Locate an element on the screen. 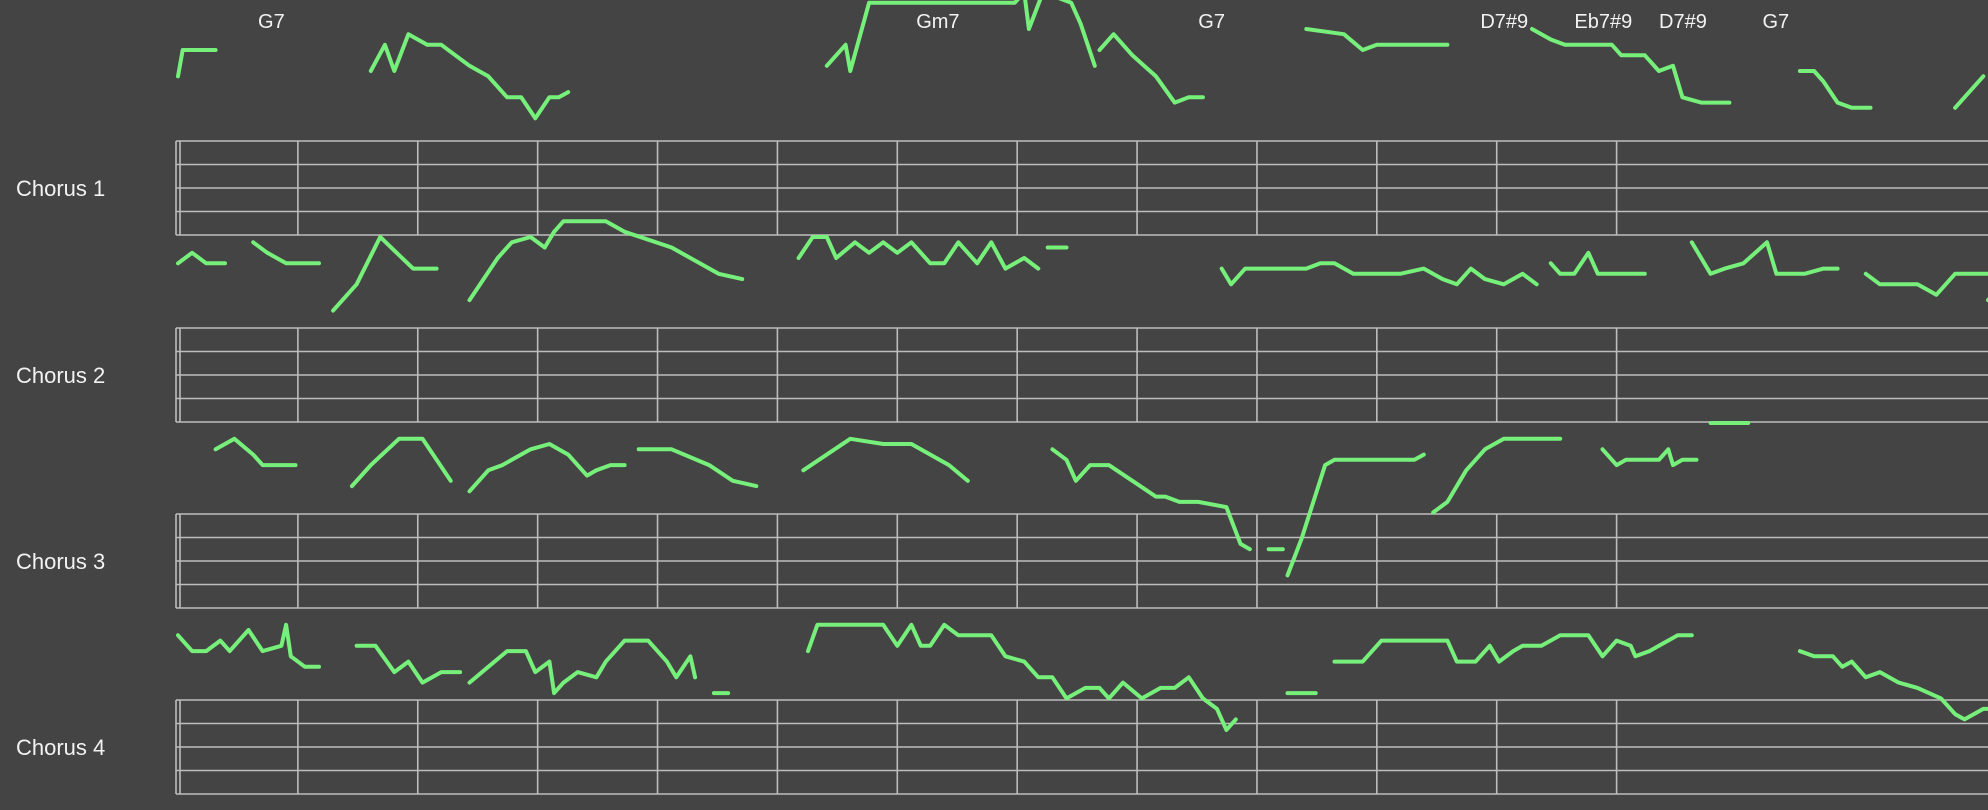 The width and height of the screenshot is (1988, 810). chorus-label-2: Chorus 2 is located at coordinates (60, 375).